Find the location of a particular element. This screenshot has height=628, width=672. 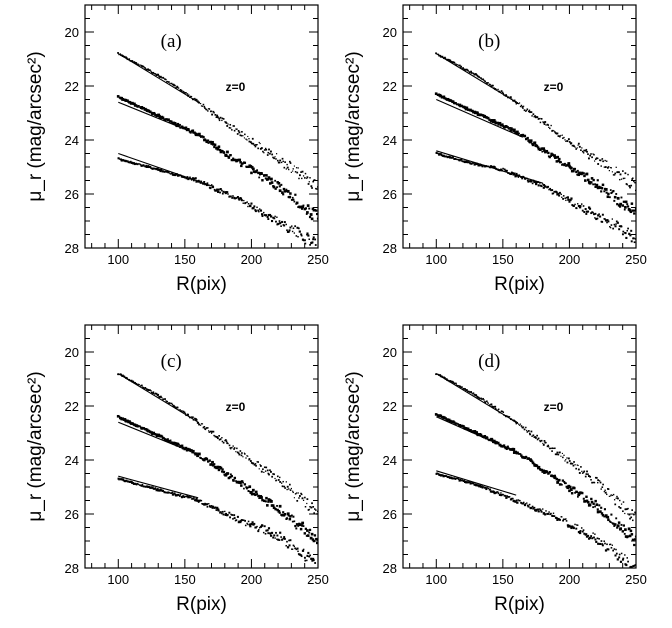

redshift-annotation: z=0 is located at coordinates (236, 407).